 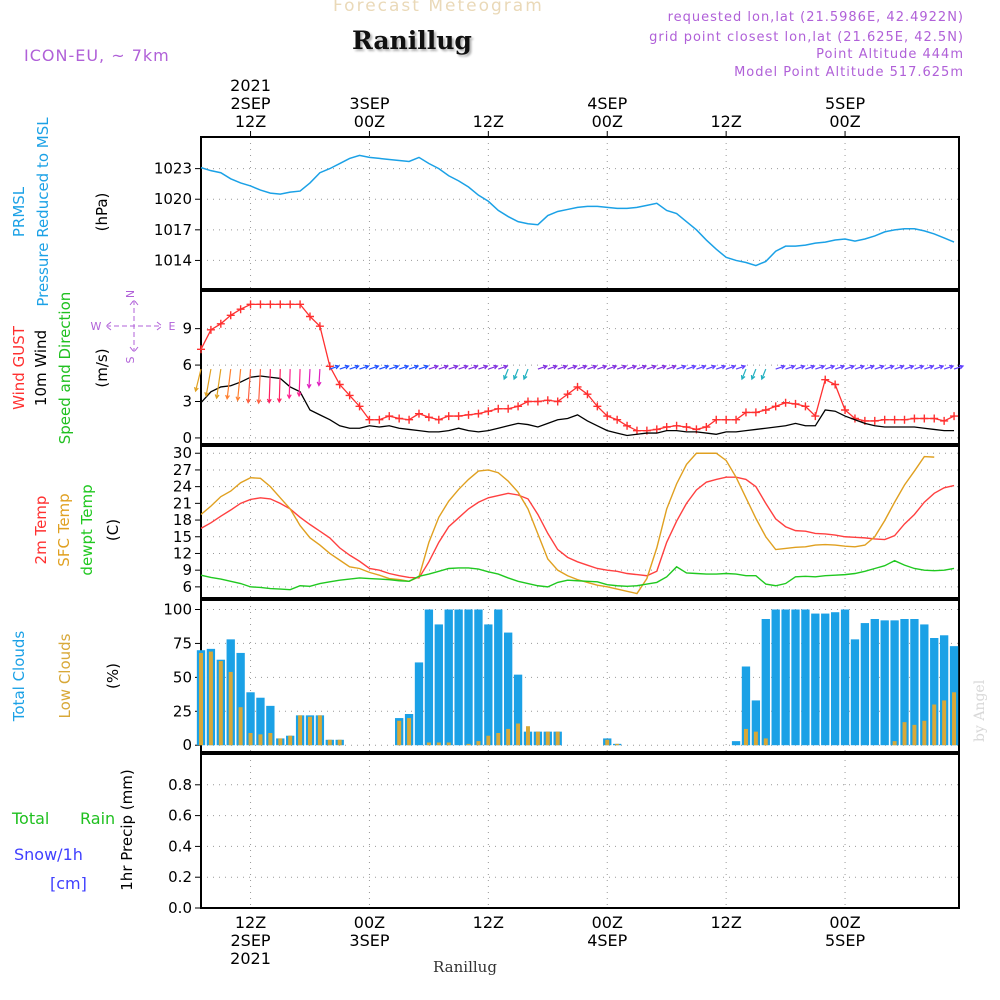 What do you see at coordinates (41, 368) in the screenshot?
I see `wind-10m-label: 10m Wind` at bounding box center [41, 368].